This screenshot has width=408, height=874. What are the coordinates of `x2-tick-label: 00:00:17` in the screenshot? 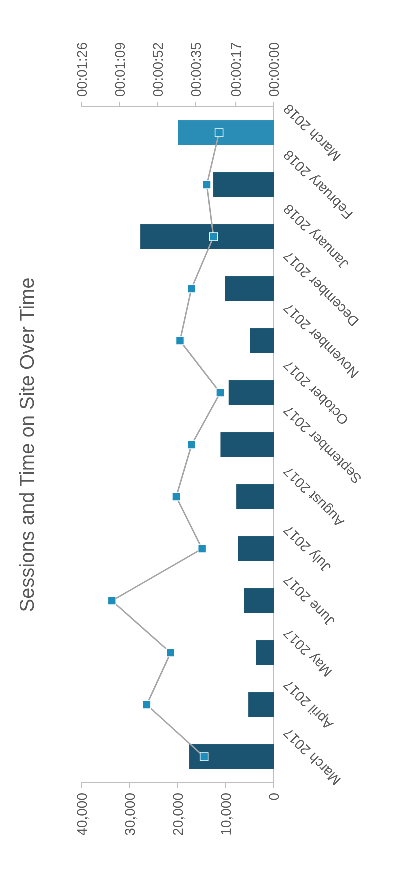 It's located at (236, 69).